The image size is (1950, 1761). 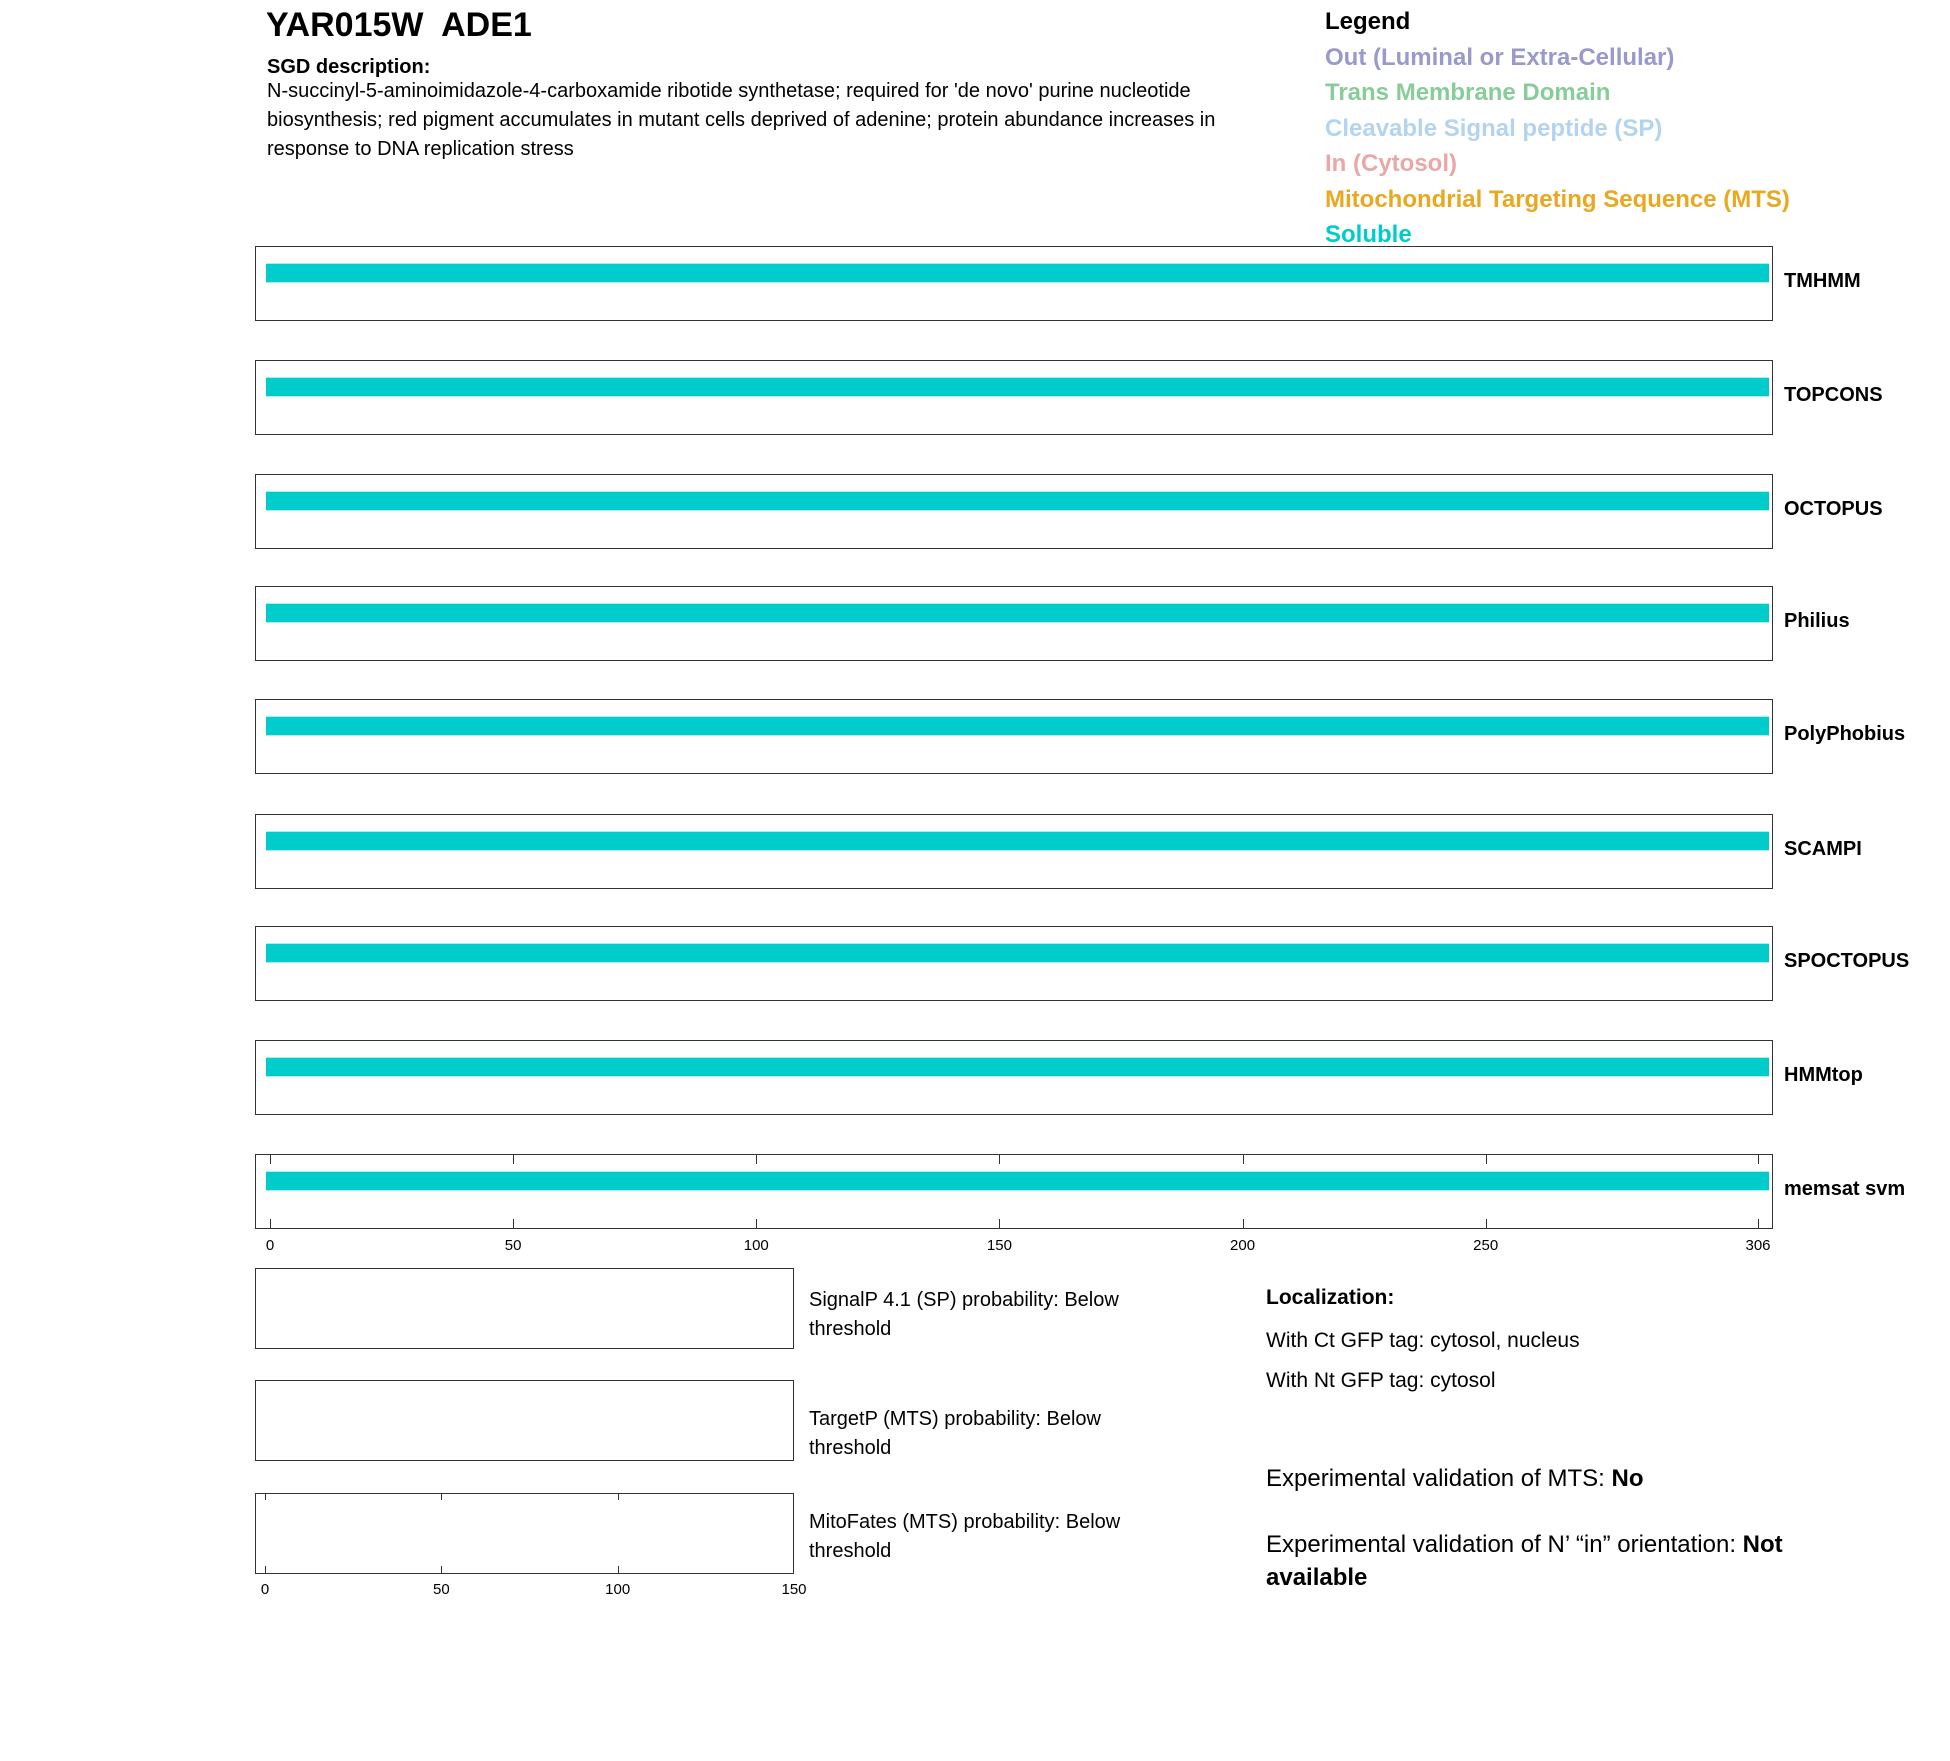 What do you see at coordinates (1833, 509) in the screenshot?
I see `track-label: OCTOPUS` at bounding box center [1833, 509].